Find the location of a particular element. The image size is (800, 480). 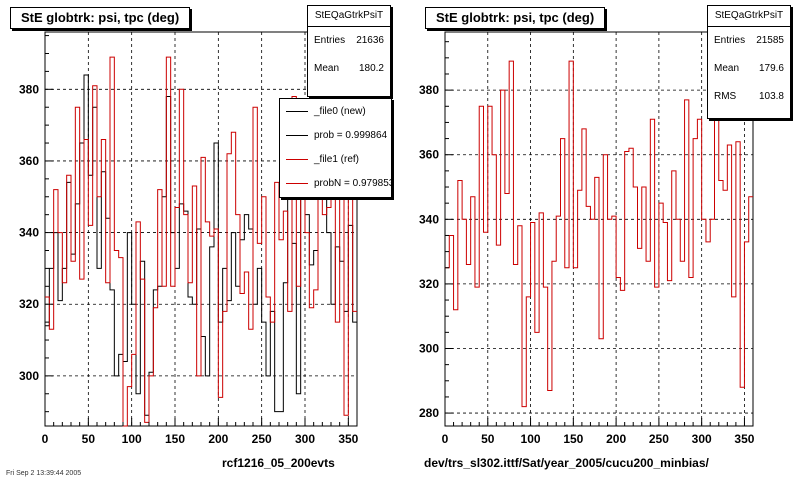

left-stats-mean-row: Mean 180.2 is located at coordinates (349, 69).